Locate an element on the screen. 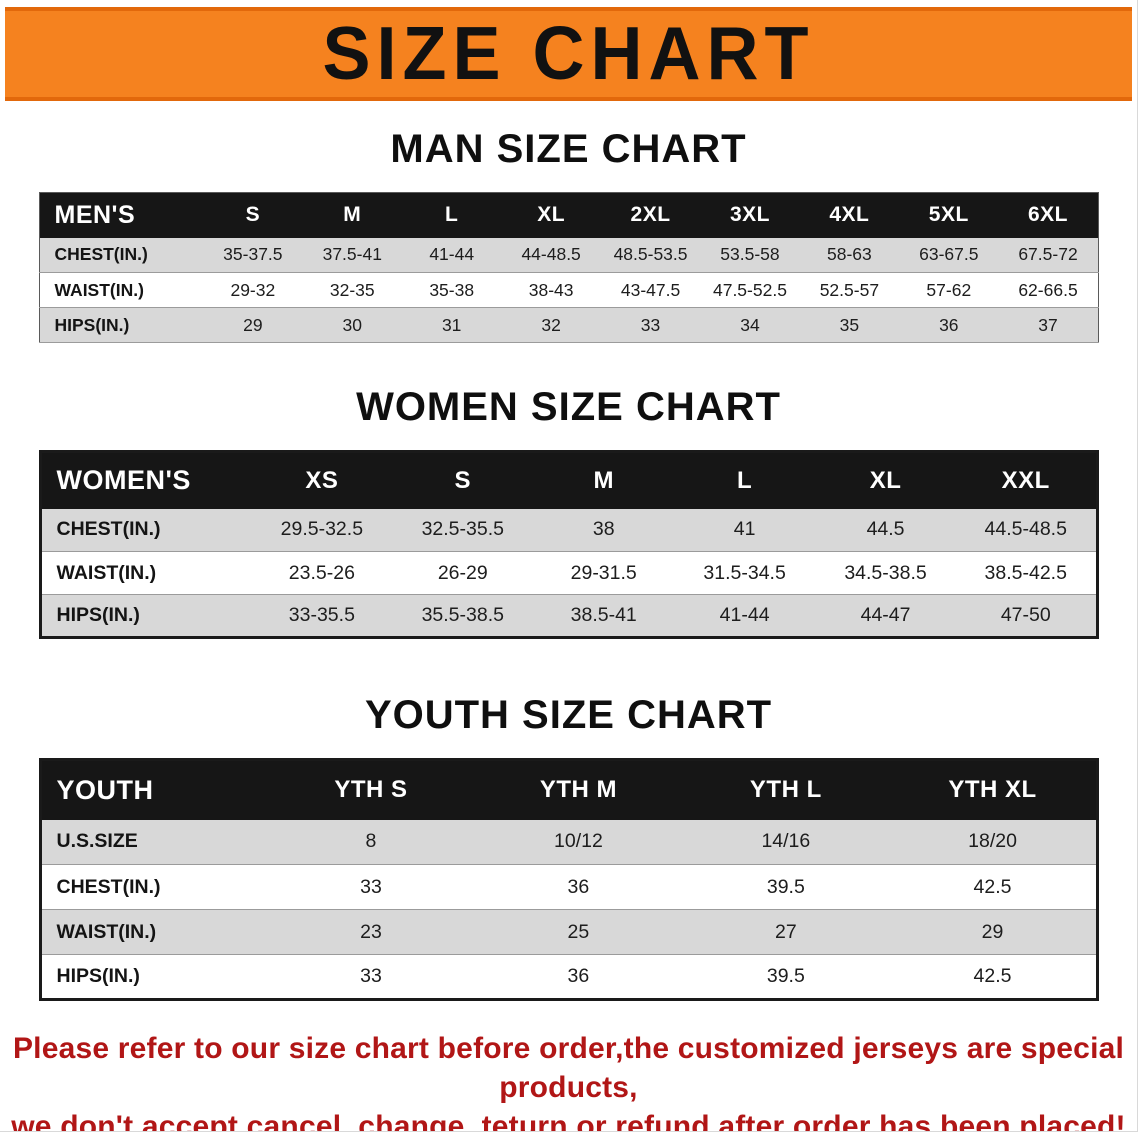  size-column-header: YTH L is located at coordinates (786, 789).